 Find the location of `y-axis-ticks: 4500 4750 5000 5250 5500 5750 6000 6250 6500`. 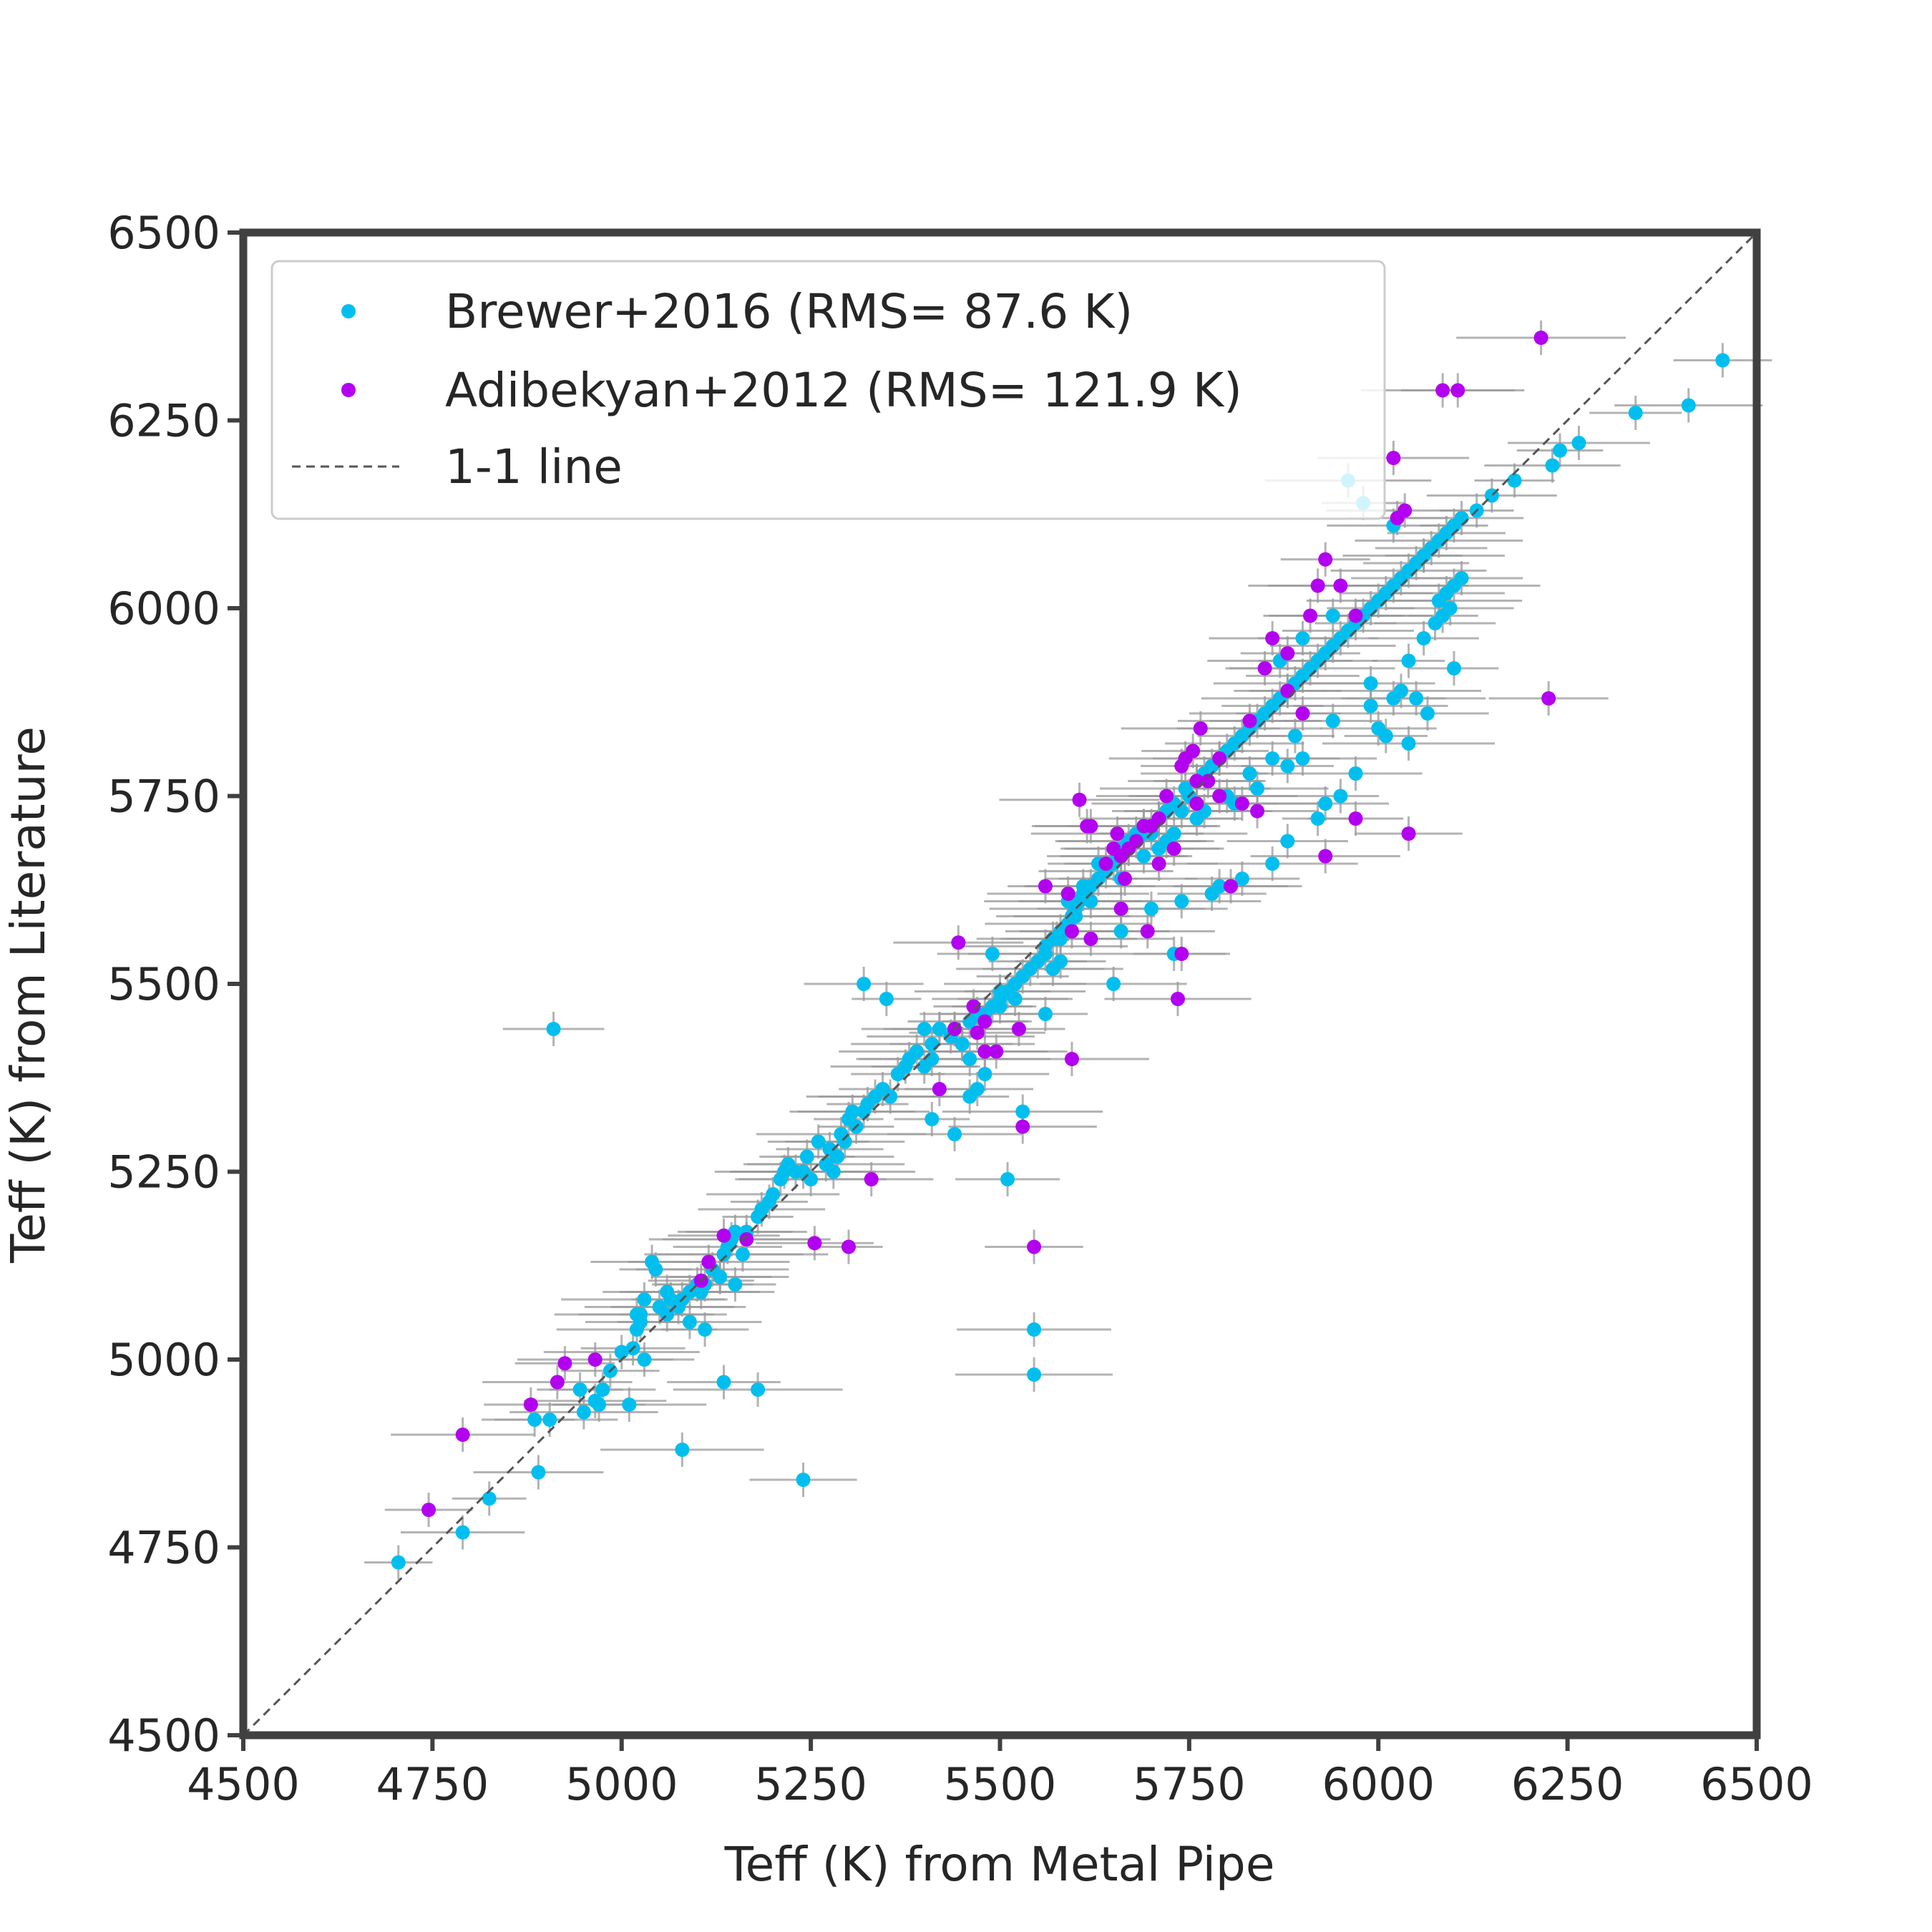

y-axis-ticks: 4500 4750 5000 5250 5500 5750 6000 6250 6500 is located at coordinates (175, 984).